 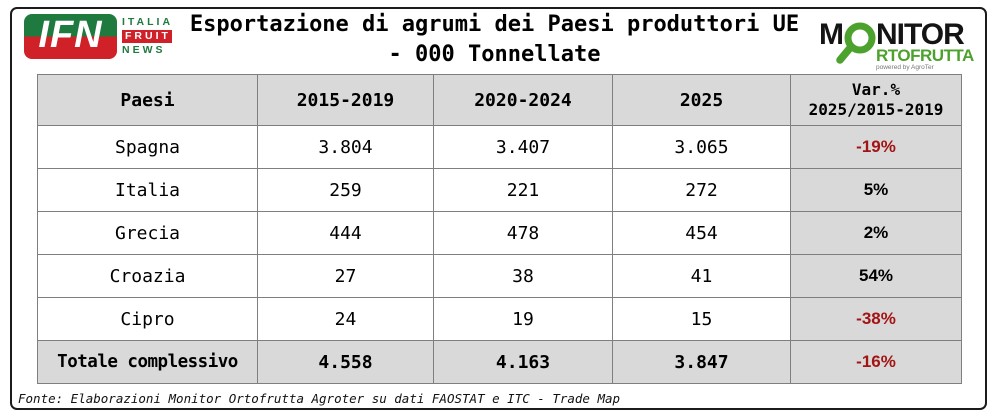 I want to click on value-cell: 38, so click(x=523, y=276).